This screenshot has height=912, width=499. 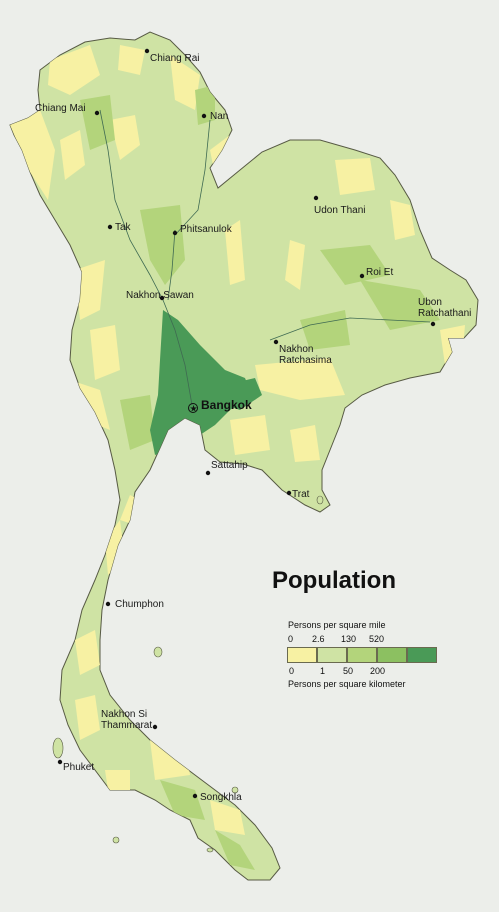 I want to click on city-chiang-rai: Chiang Rai, so click(x=171, y=56).